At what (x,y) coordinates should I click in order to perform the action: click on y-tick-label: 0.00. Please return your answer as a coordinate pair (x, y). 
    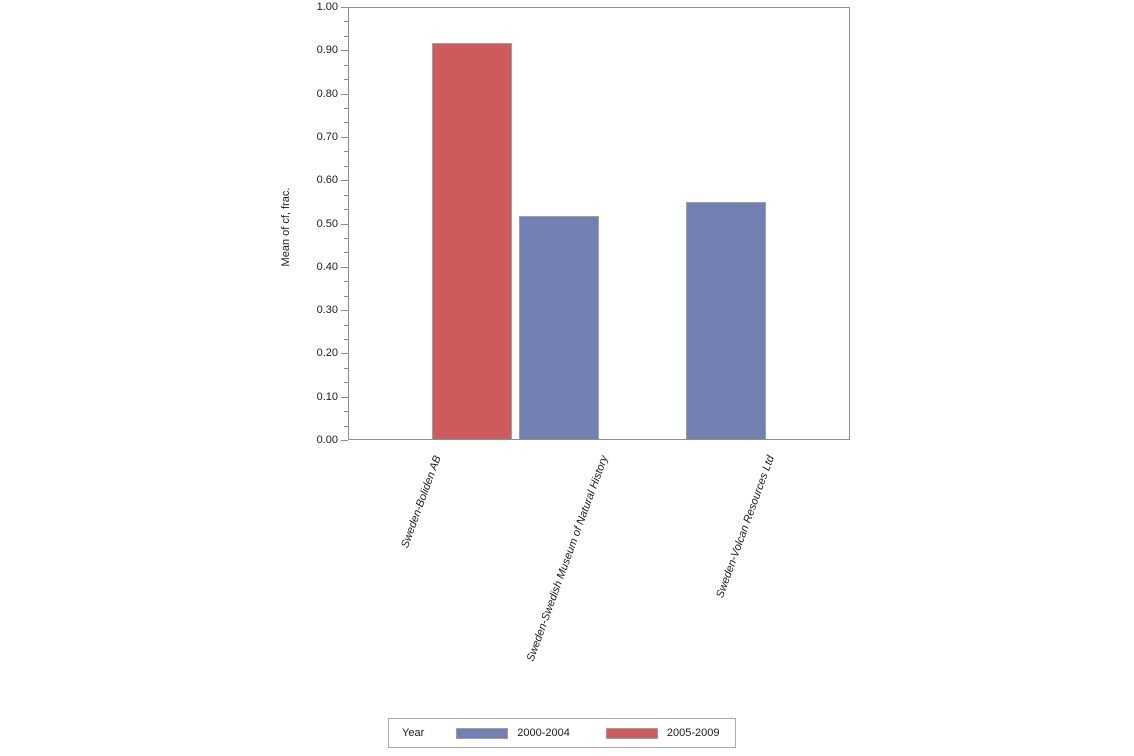
    Looking at the image, I should click on (327, 440).